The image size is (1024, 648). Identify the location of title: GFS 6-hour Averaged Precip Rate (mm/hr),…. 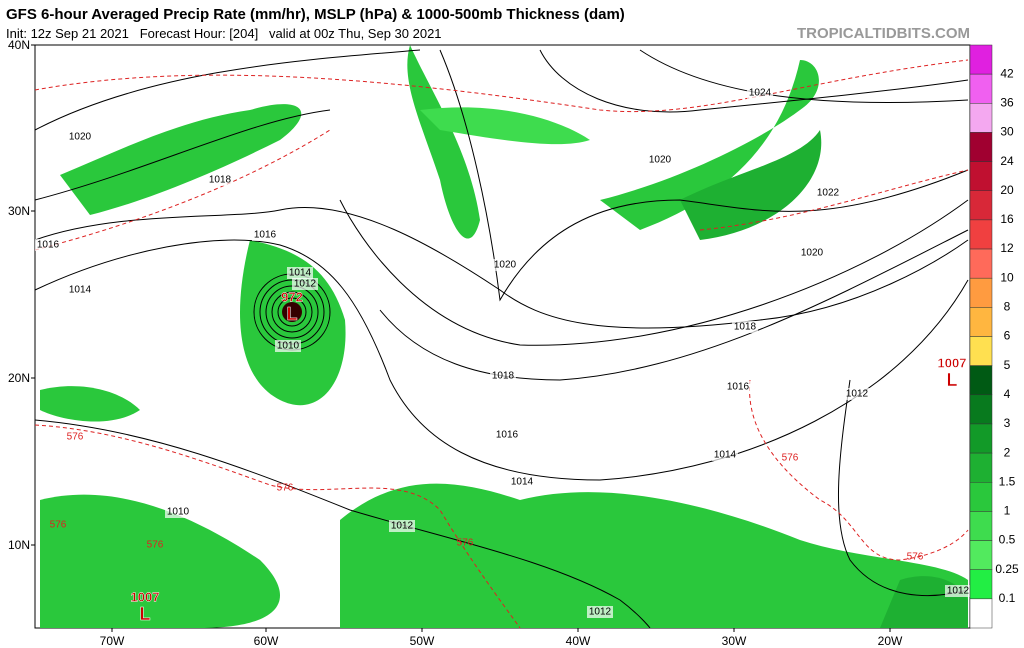
(315, 14).